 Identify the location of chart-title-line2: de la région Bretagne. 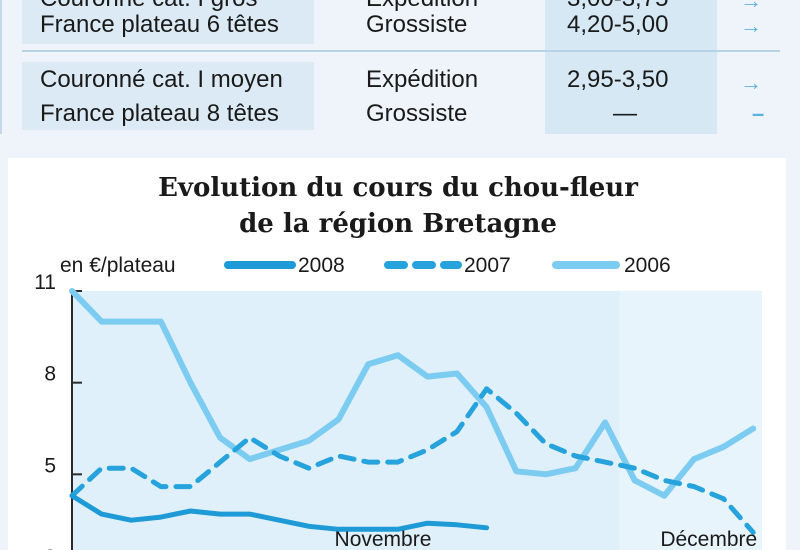
(398, 224).